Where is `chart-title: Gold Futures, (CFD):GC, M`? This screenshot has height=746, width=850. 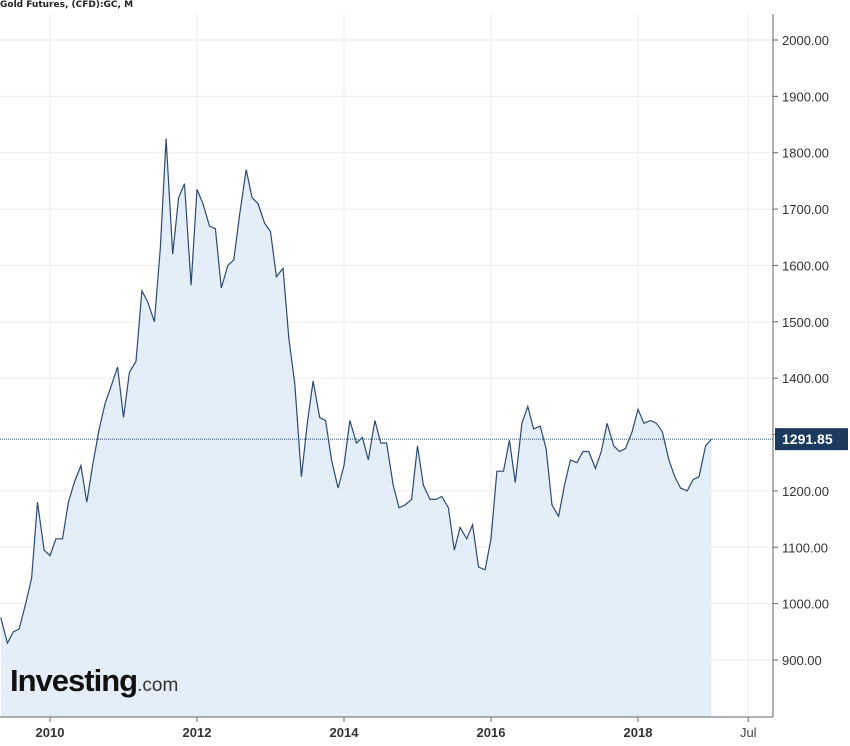
chart-title: Gold Futures, (CFD):GC, M is located at coordinates (67, 5).